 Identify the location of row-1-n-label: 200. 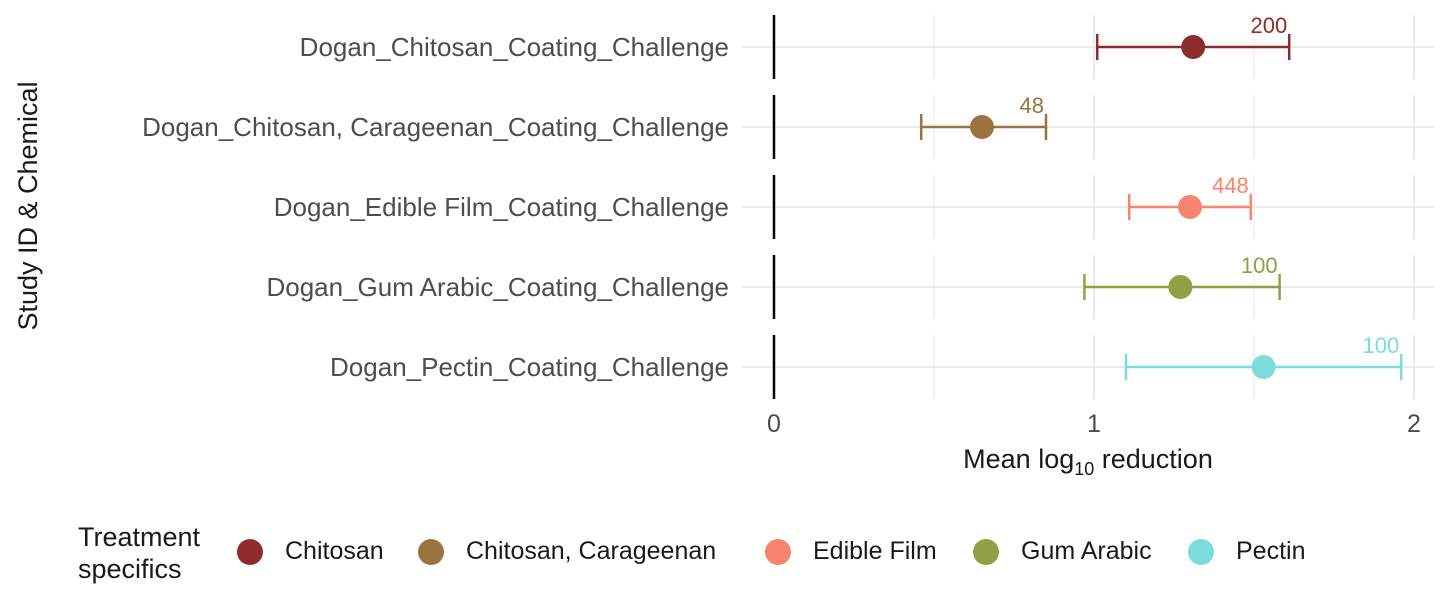
(1268, 25).